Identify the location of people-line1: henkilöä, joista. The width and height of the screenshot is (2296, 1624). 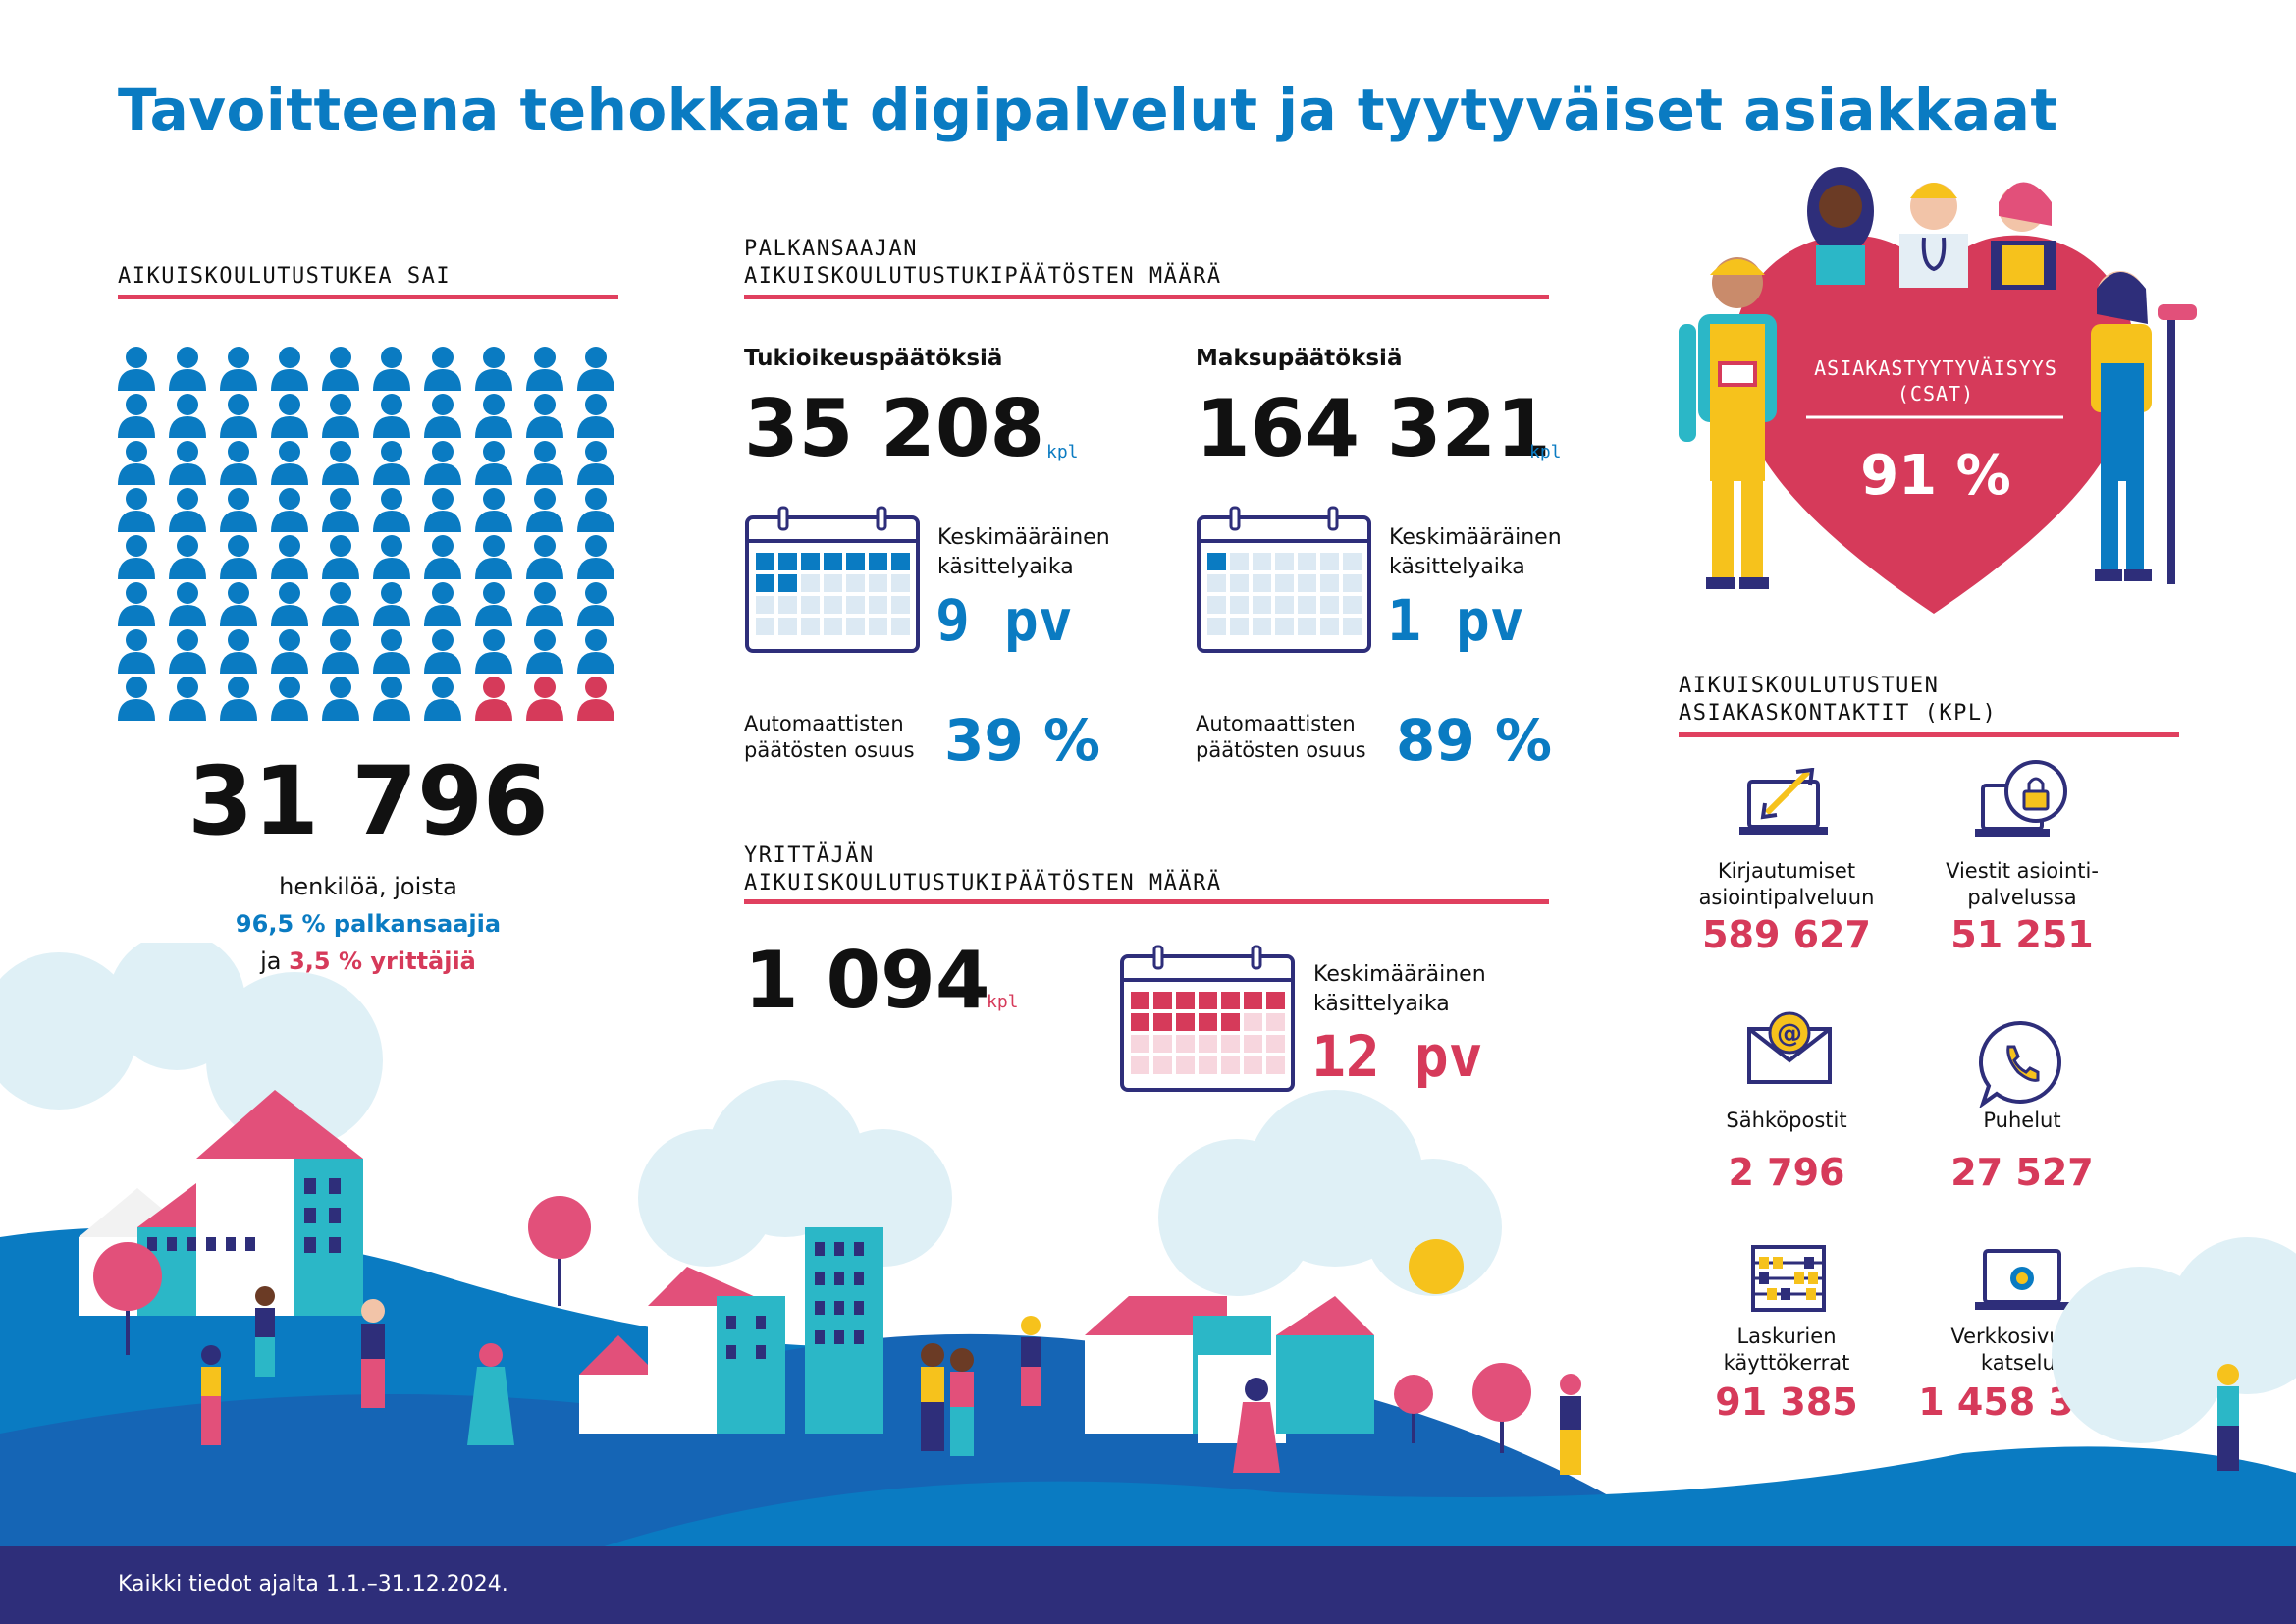
(368, 886).